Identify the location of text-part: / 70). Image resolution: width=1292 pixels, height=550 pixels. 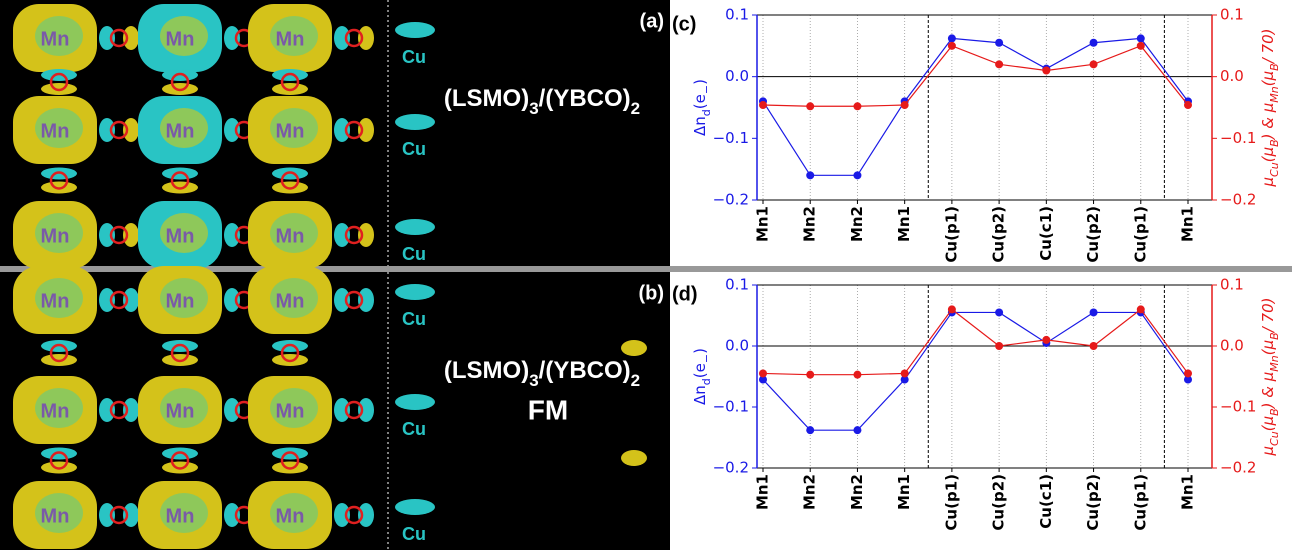
(1268, 47).